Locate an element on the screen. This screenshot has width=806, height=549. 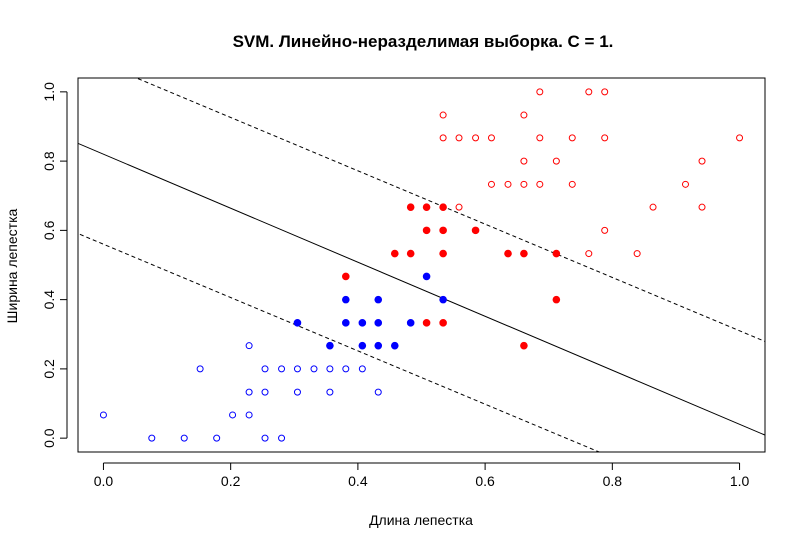
x-tick-label: 0.4 is located at coordinates (358, 481).